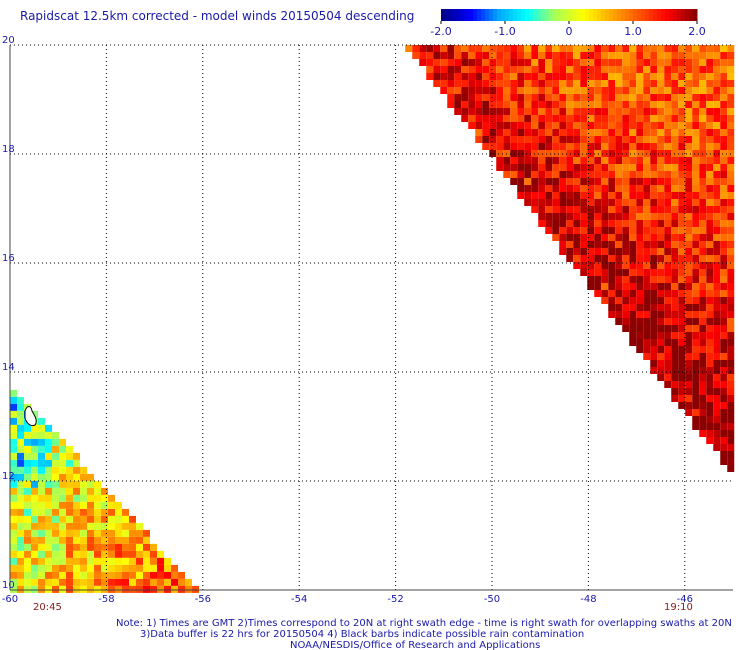 The width and height of the screenshot is (740, 650). Describe the element at coordinates (569, 31) in the screenshot. I see `colorbar-label: 0` at that location.